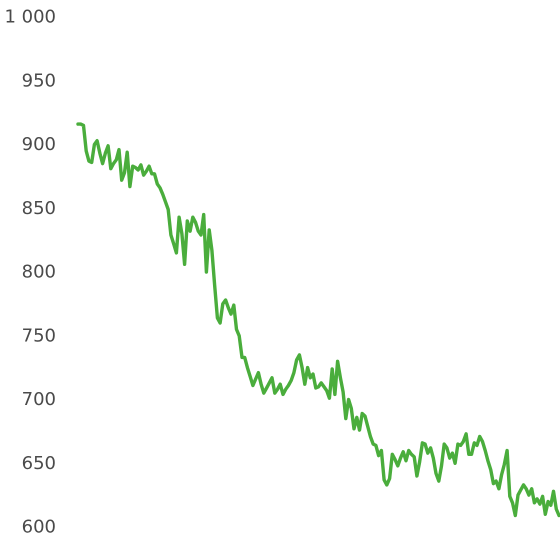  What do you see at coordinates (39, 208) in the screenshot?
I see `y-tick-label: 850` at bounding box center [39, 208].